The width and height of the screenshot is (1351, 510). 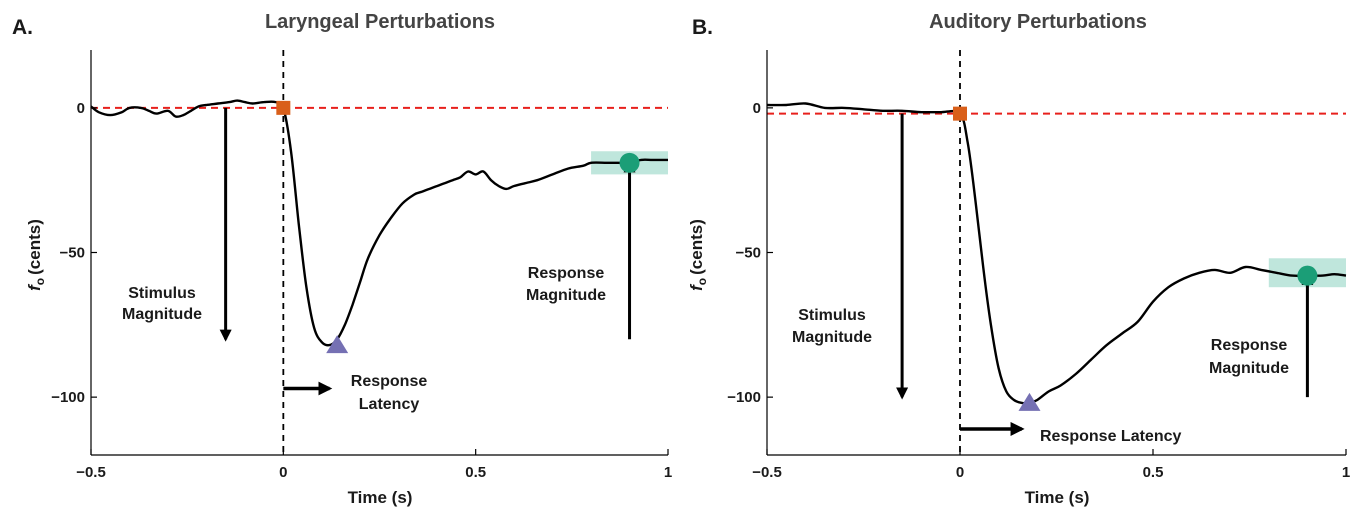 What do you see at coordinates (696, 287) in the screenshot?
I see `panel-b-y-label-f: f` at bounding box center [696, 287].